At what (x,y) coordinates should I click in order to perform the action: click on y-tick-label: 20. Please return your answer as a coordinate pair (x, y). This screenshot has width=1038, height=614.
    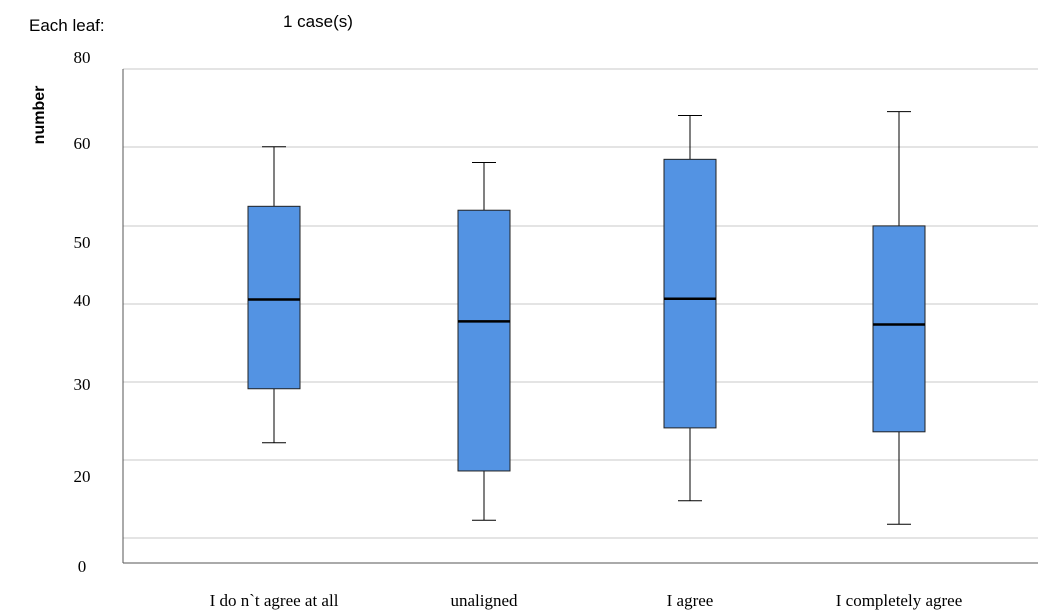
    Looking at the image, I should click on (82, 476).